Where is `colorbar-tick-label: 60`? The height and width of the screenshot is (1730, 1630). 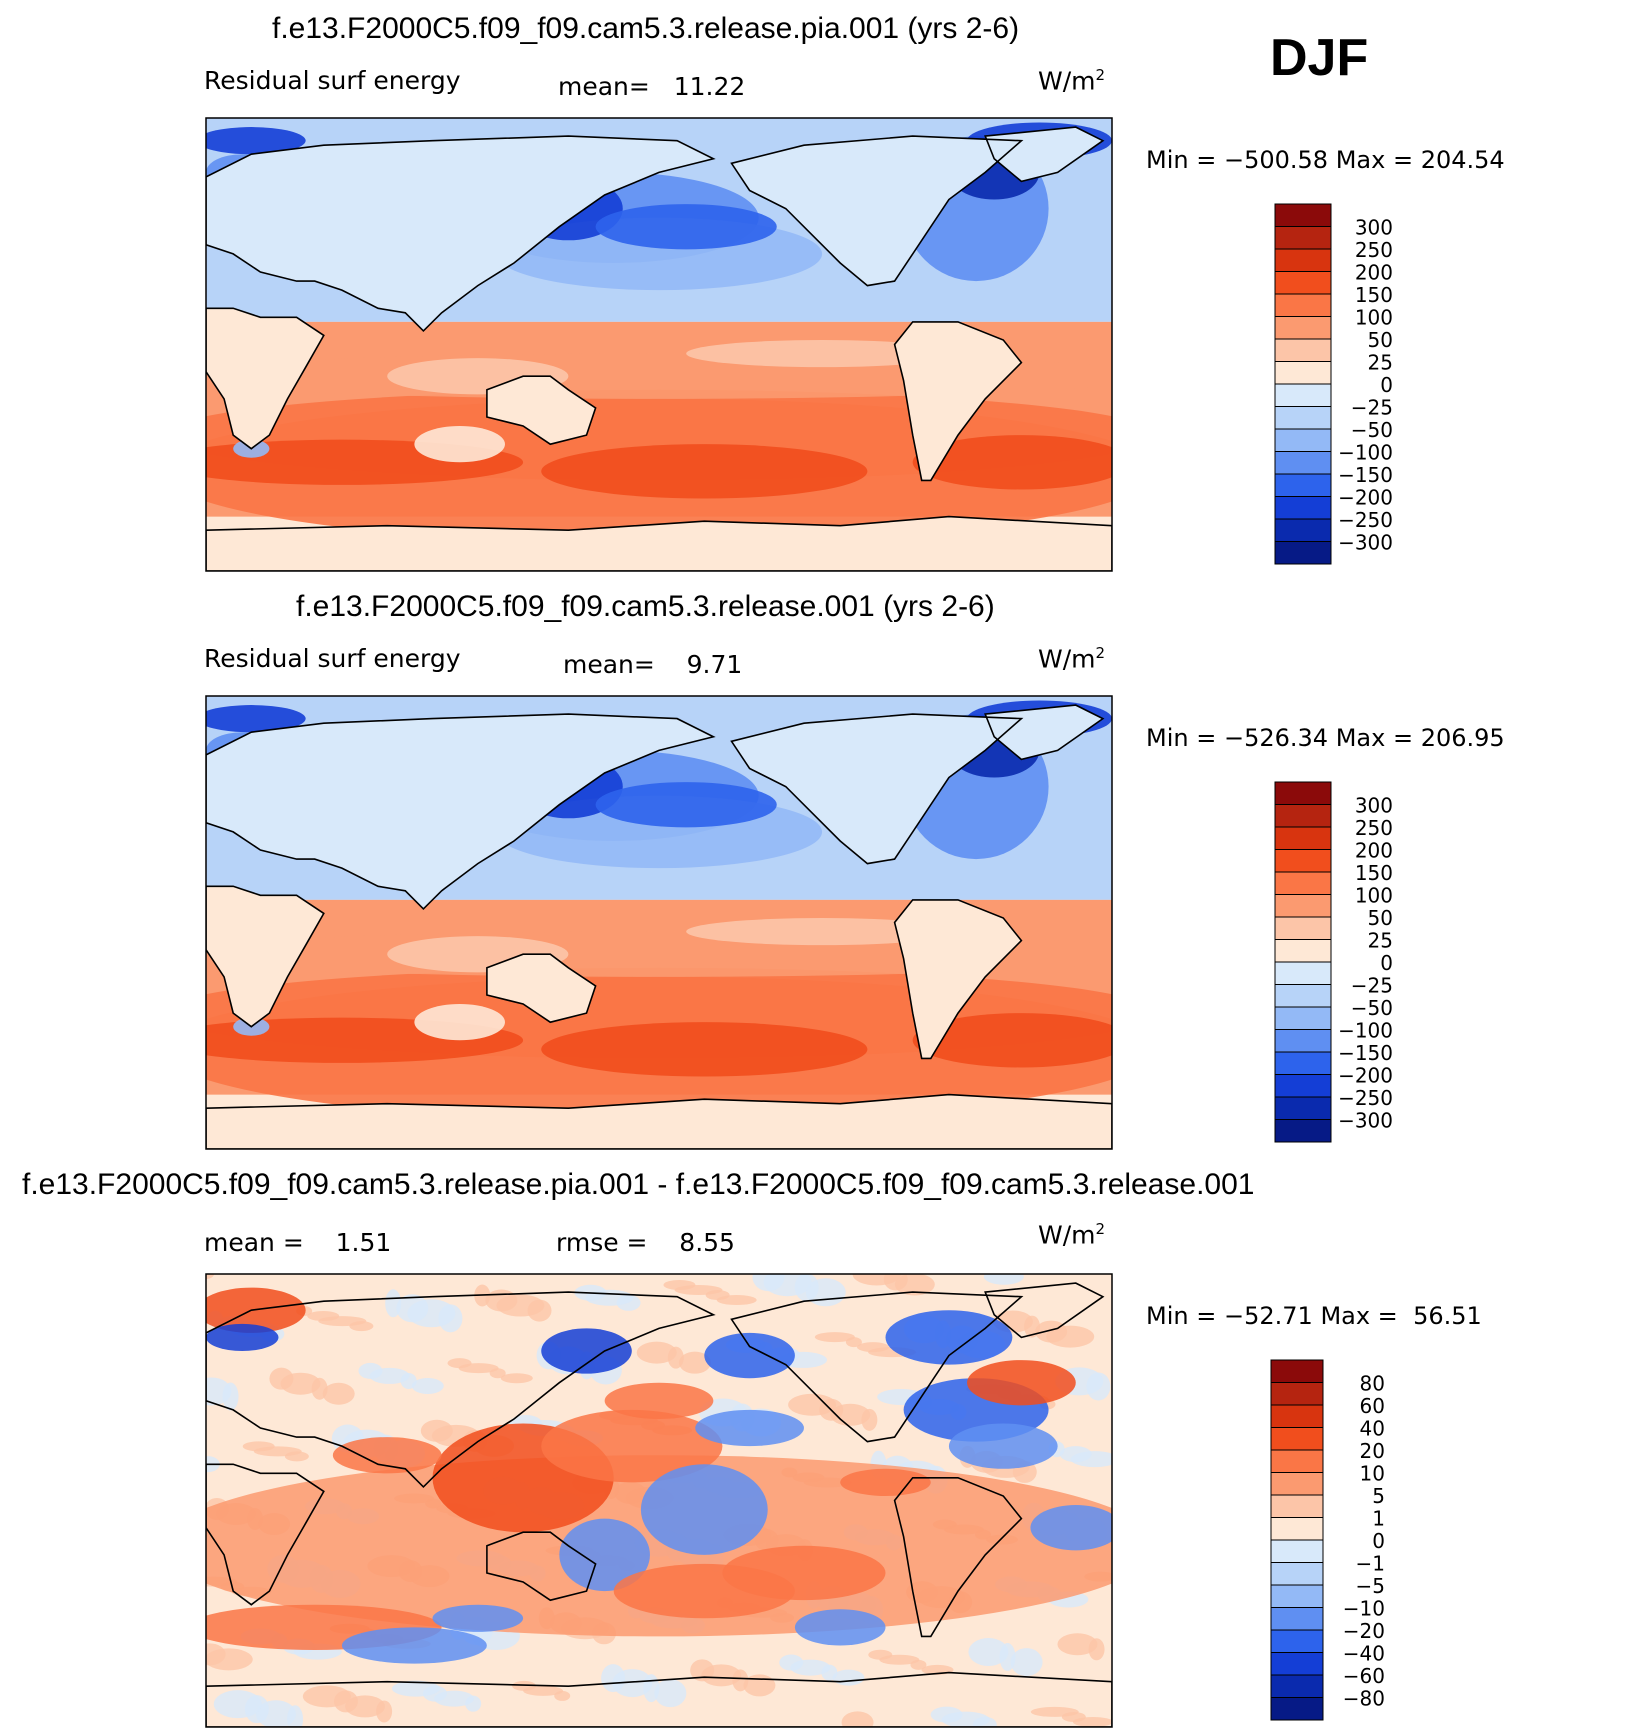
colorbar-tick-label: 60 is located at coordinates (1372, 1406).